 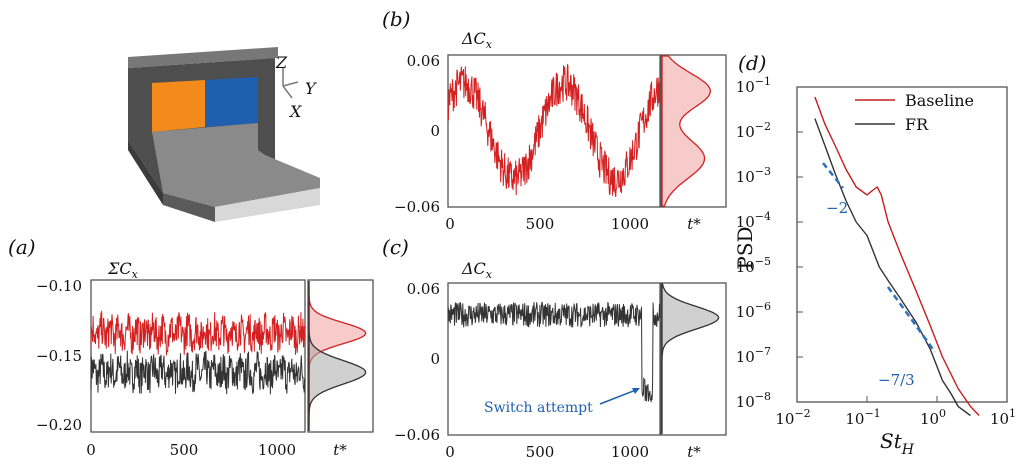 I want to click on orange-patch, so click(x=178, y=106).